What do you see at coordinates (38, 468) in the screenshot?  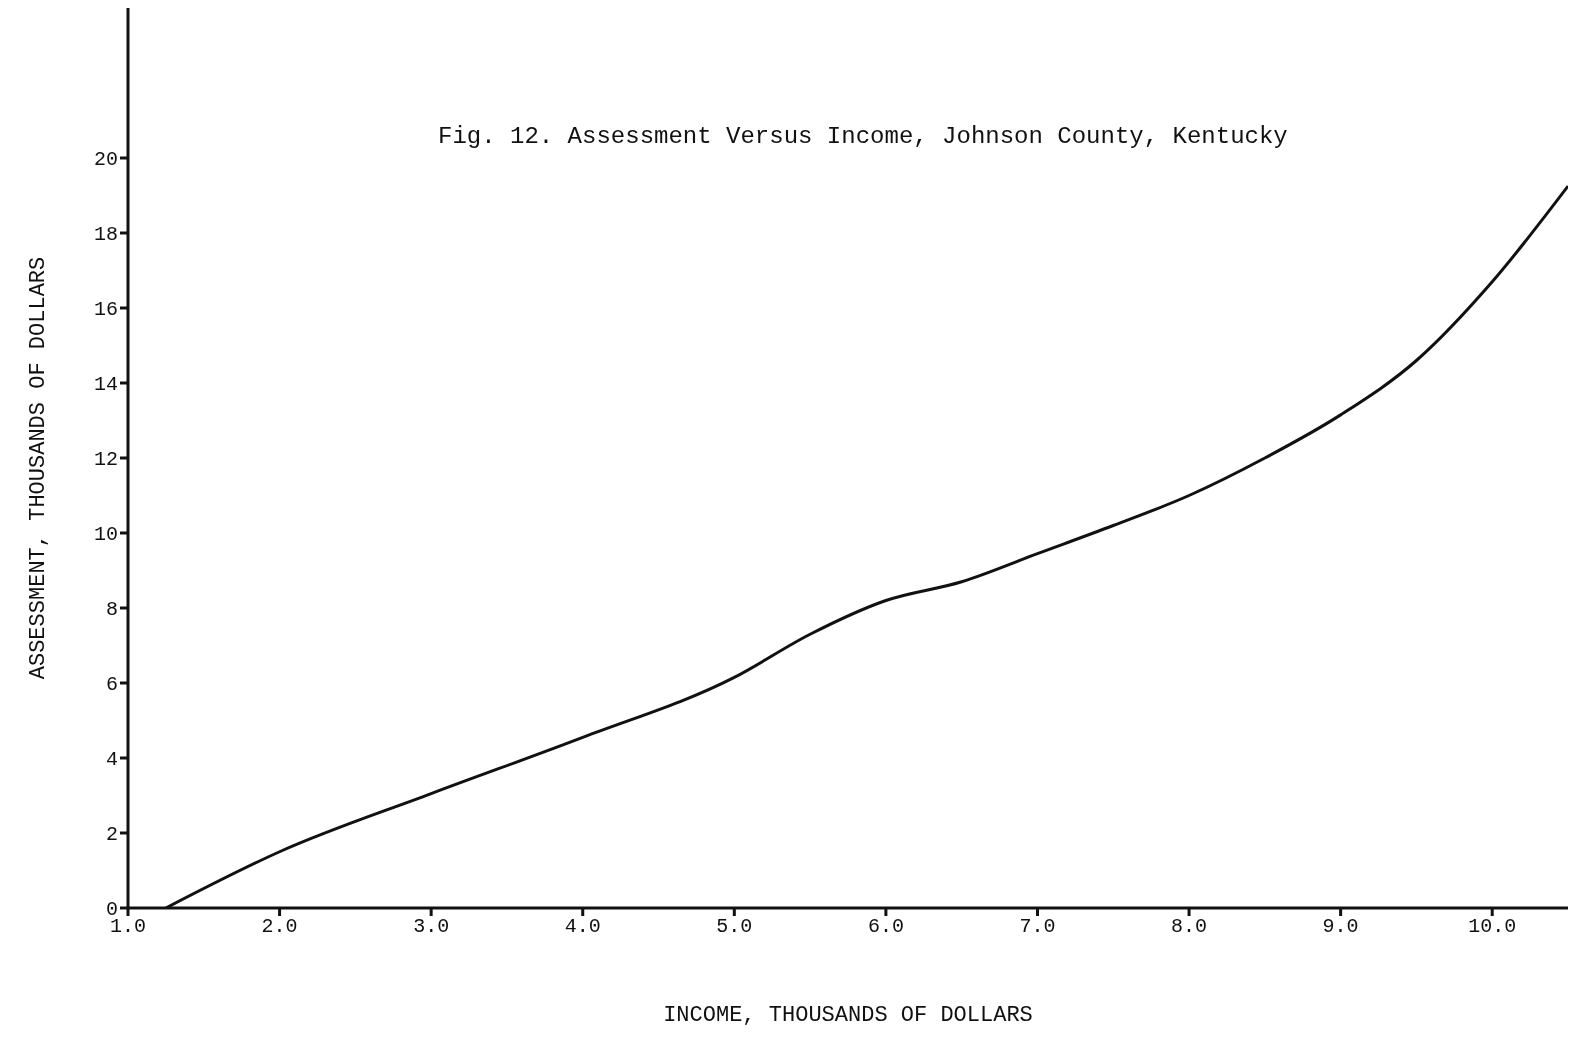 I see `y-axis-title: ASSESSMENT, THOUSANDS OF DOLLARS` at bounding box center [38, 468].